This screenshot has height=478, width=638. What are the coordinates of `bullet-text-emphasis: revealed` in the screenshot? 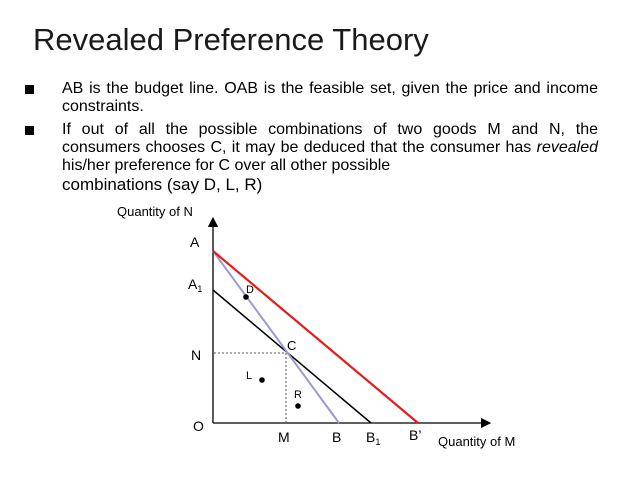 It's located at (567, 147).